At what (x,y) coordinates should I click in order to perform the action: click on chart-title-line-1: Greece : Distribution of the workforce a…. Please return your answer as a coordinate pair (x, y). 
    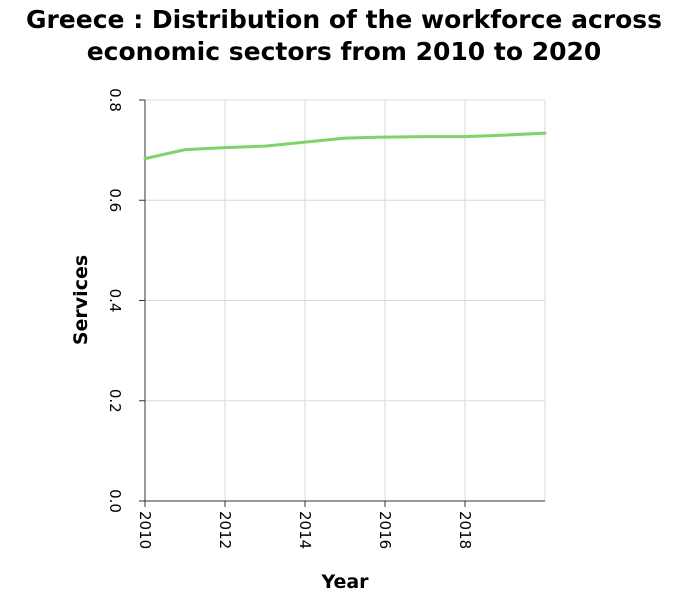
    Looking at the image, I should click on (344, 19).